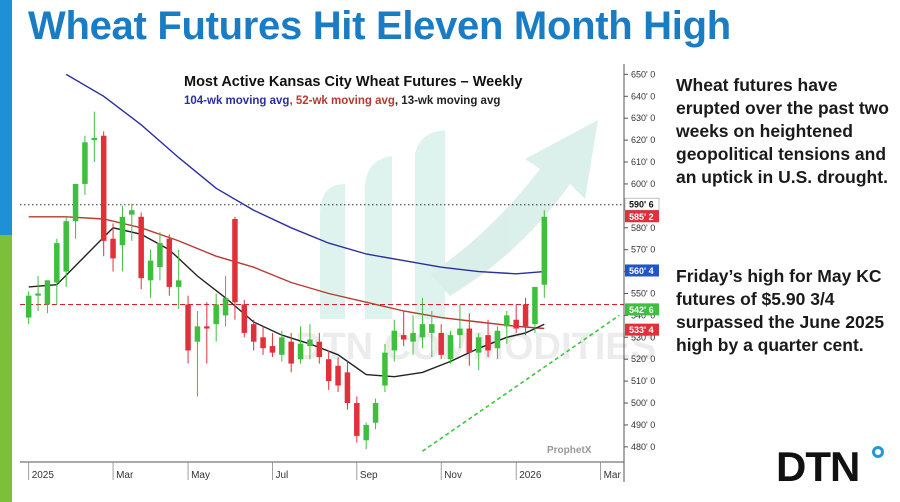 This screenshot has height=502, width=900. I want to click on legend-entry: , 52-wk moving avg, so click(341, 101).